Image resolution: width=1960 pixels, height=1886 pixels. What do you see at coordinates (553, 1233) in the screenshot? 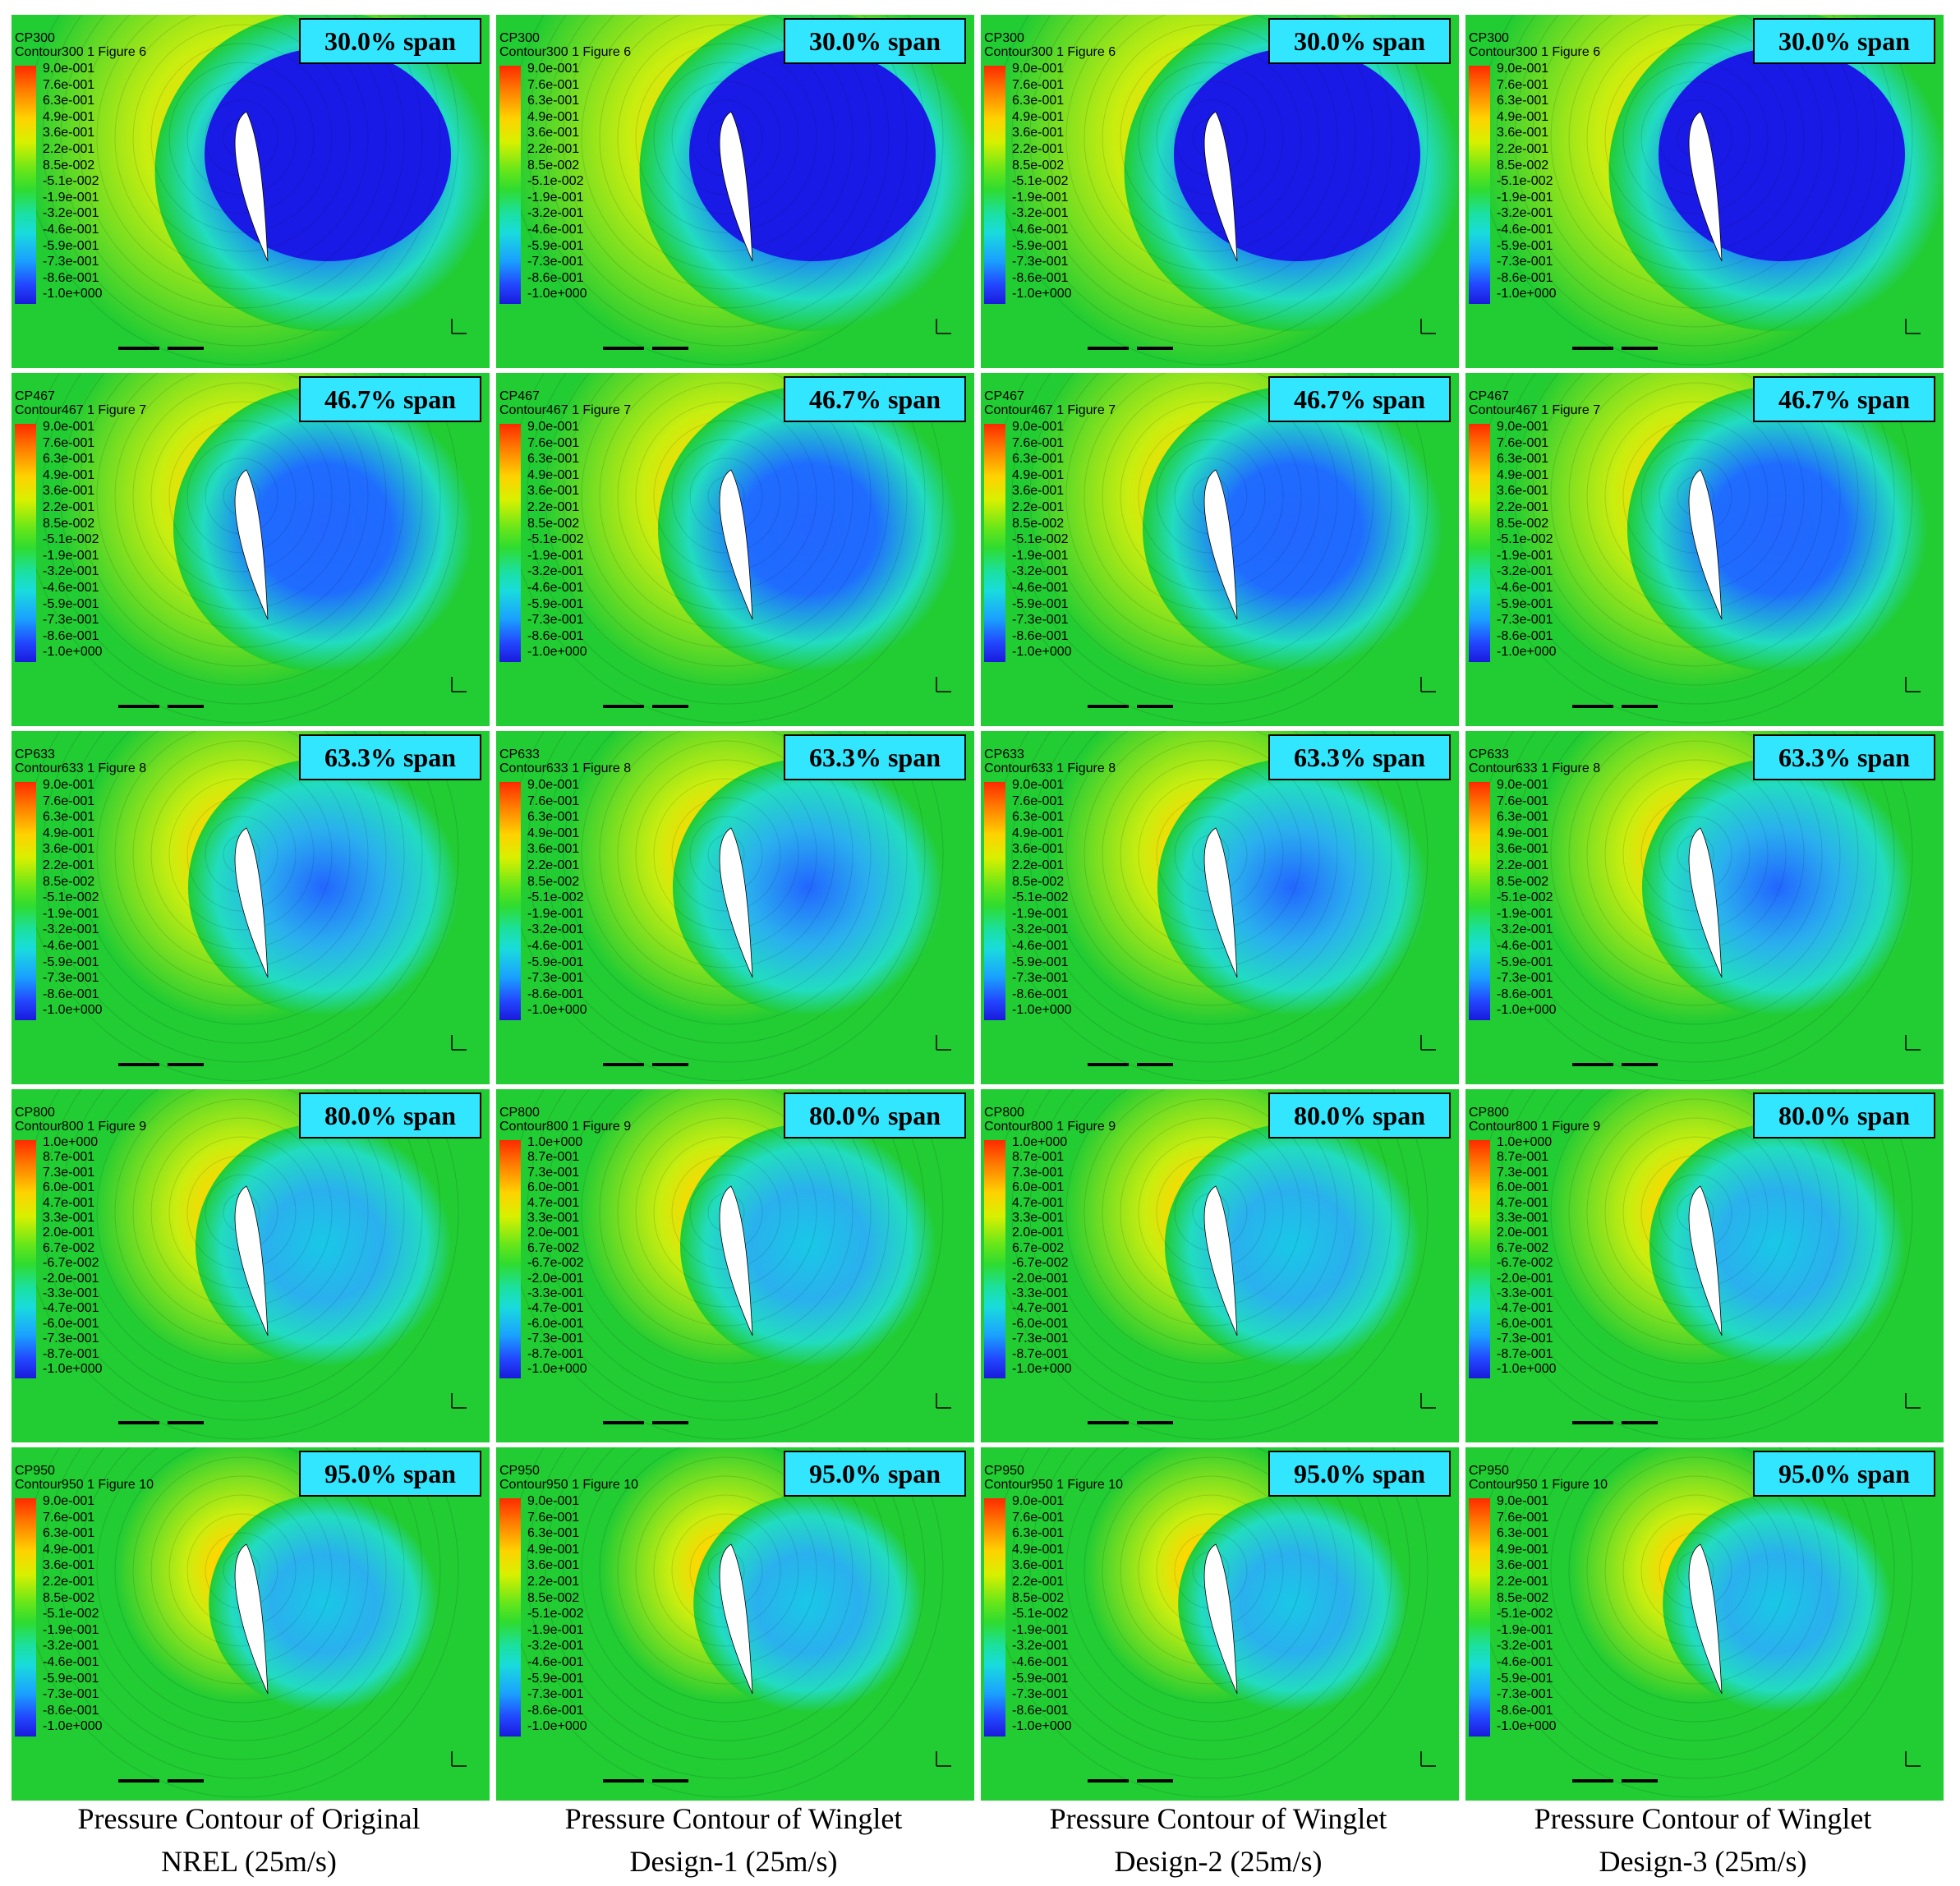
I see `legend-tick-label: 2.0e-001` at bounding box center [553, 1233].